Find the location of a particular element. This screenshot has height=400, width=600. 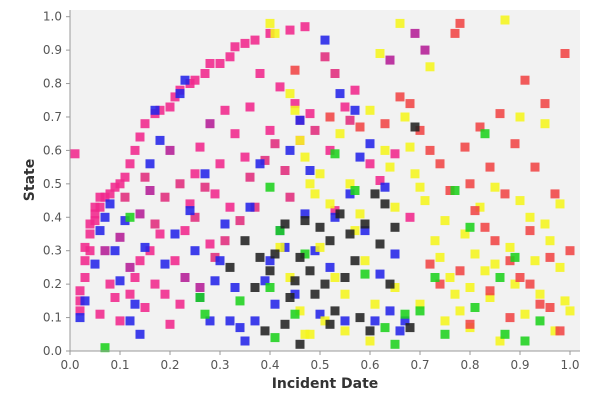

y-tick-label: 1.0 is located at coordinates (52, 17).